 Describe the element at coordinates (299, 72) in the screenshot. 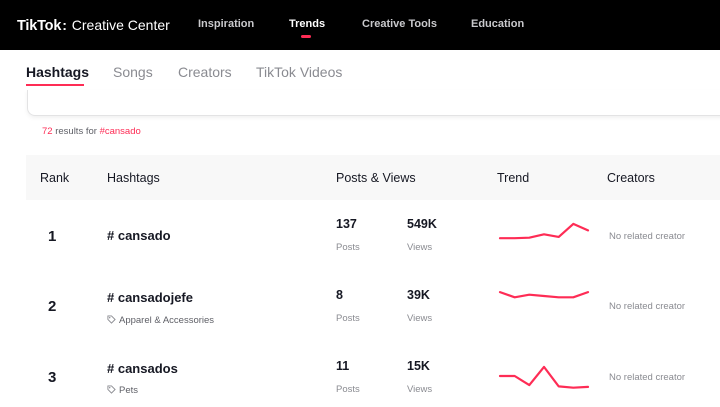

I see `tab-tiktok-videos: TikTok Videos` at that location.